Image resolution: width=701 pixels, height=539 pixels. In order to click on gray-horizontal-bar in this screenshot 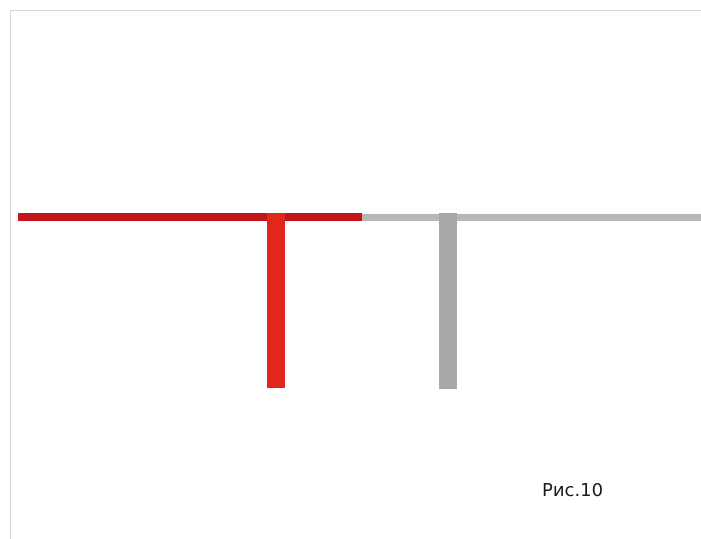, I will do `click(531, 217)`.